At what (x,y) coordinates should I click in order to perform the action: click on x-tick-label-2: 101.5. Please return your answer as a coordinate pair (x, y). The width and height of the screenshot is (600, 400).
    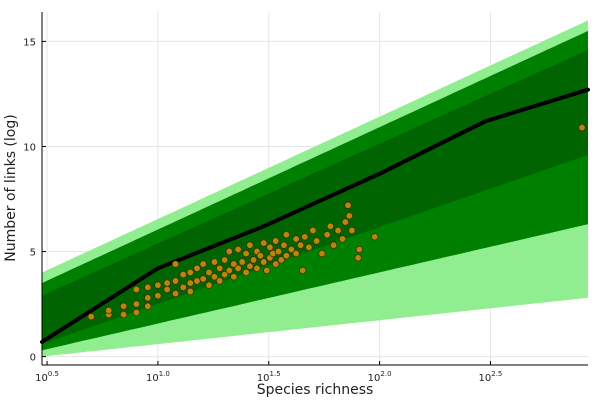
    Looking at the image, I should click on (269, 377).